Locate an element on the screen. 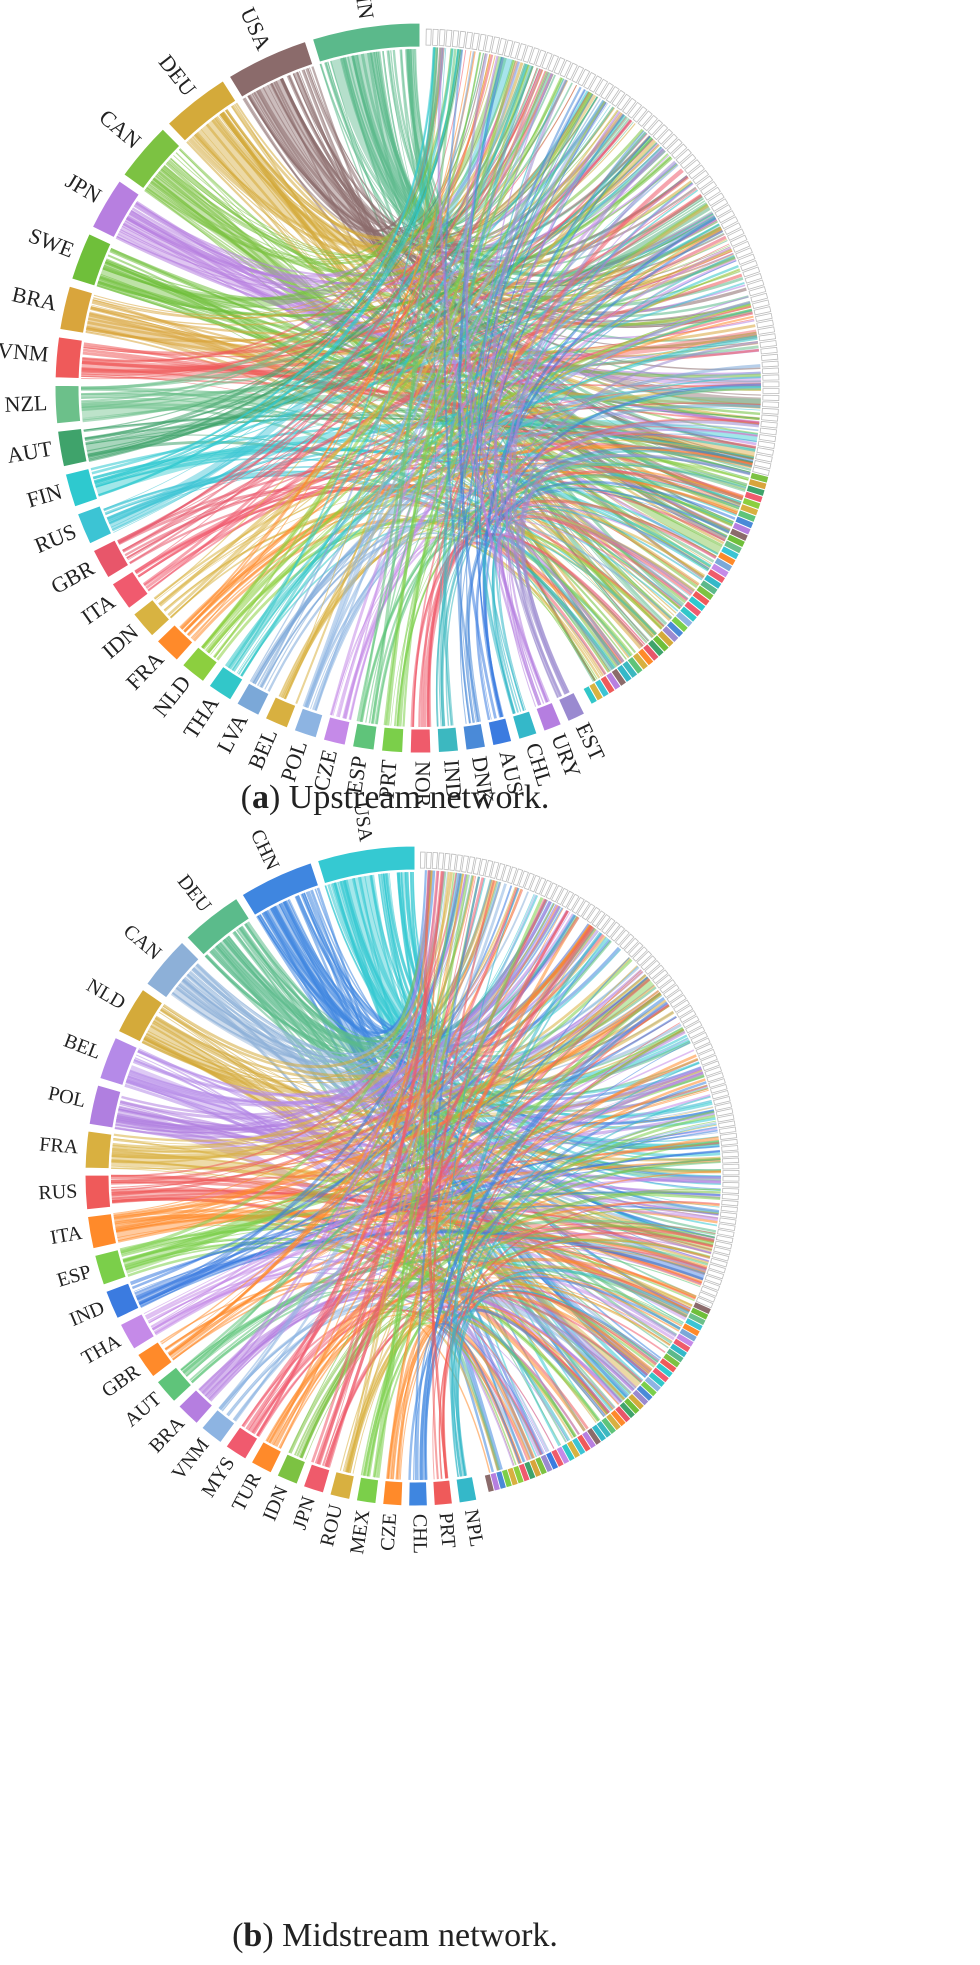  caption-a: (a) Upstream network. is located at coordinates (395, 797).